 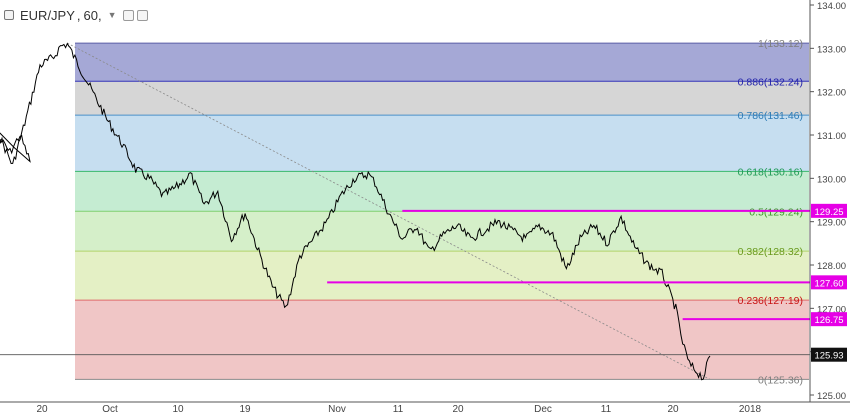 What do you see at coordinates (543, 409) in the screenshot?
I see `x-tick-label: Dec` at bounding box center [543, 409].